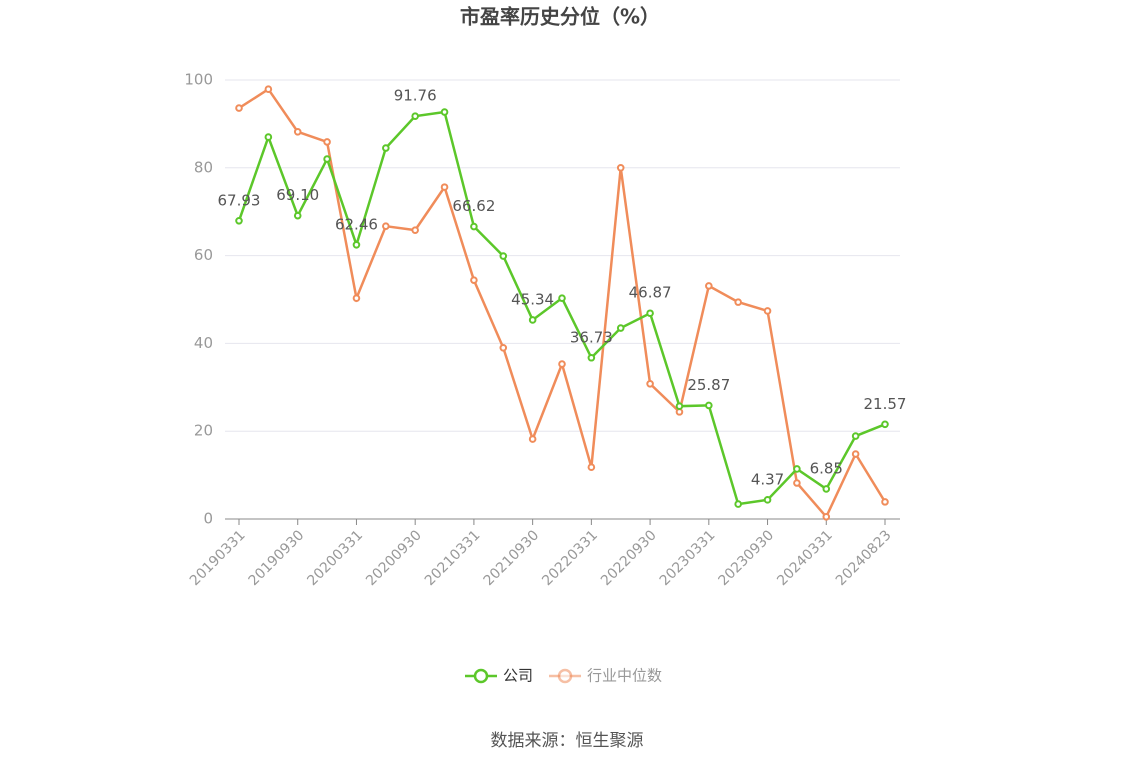  I want to click on chart-title: 市盈率历史分位（%）, so click(560, 17).